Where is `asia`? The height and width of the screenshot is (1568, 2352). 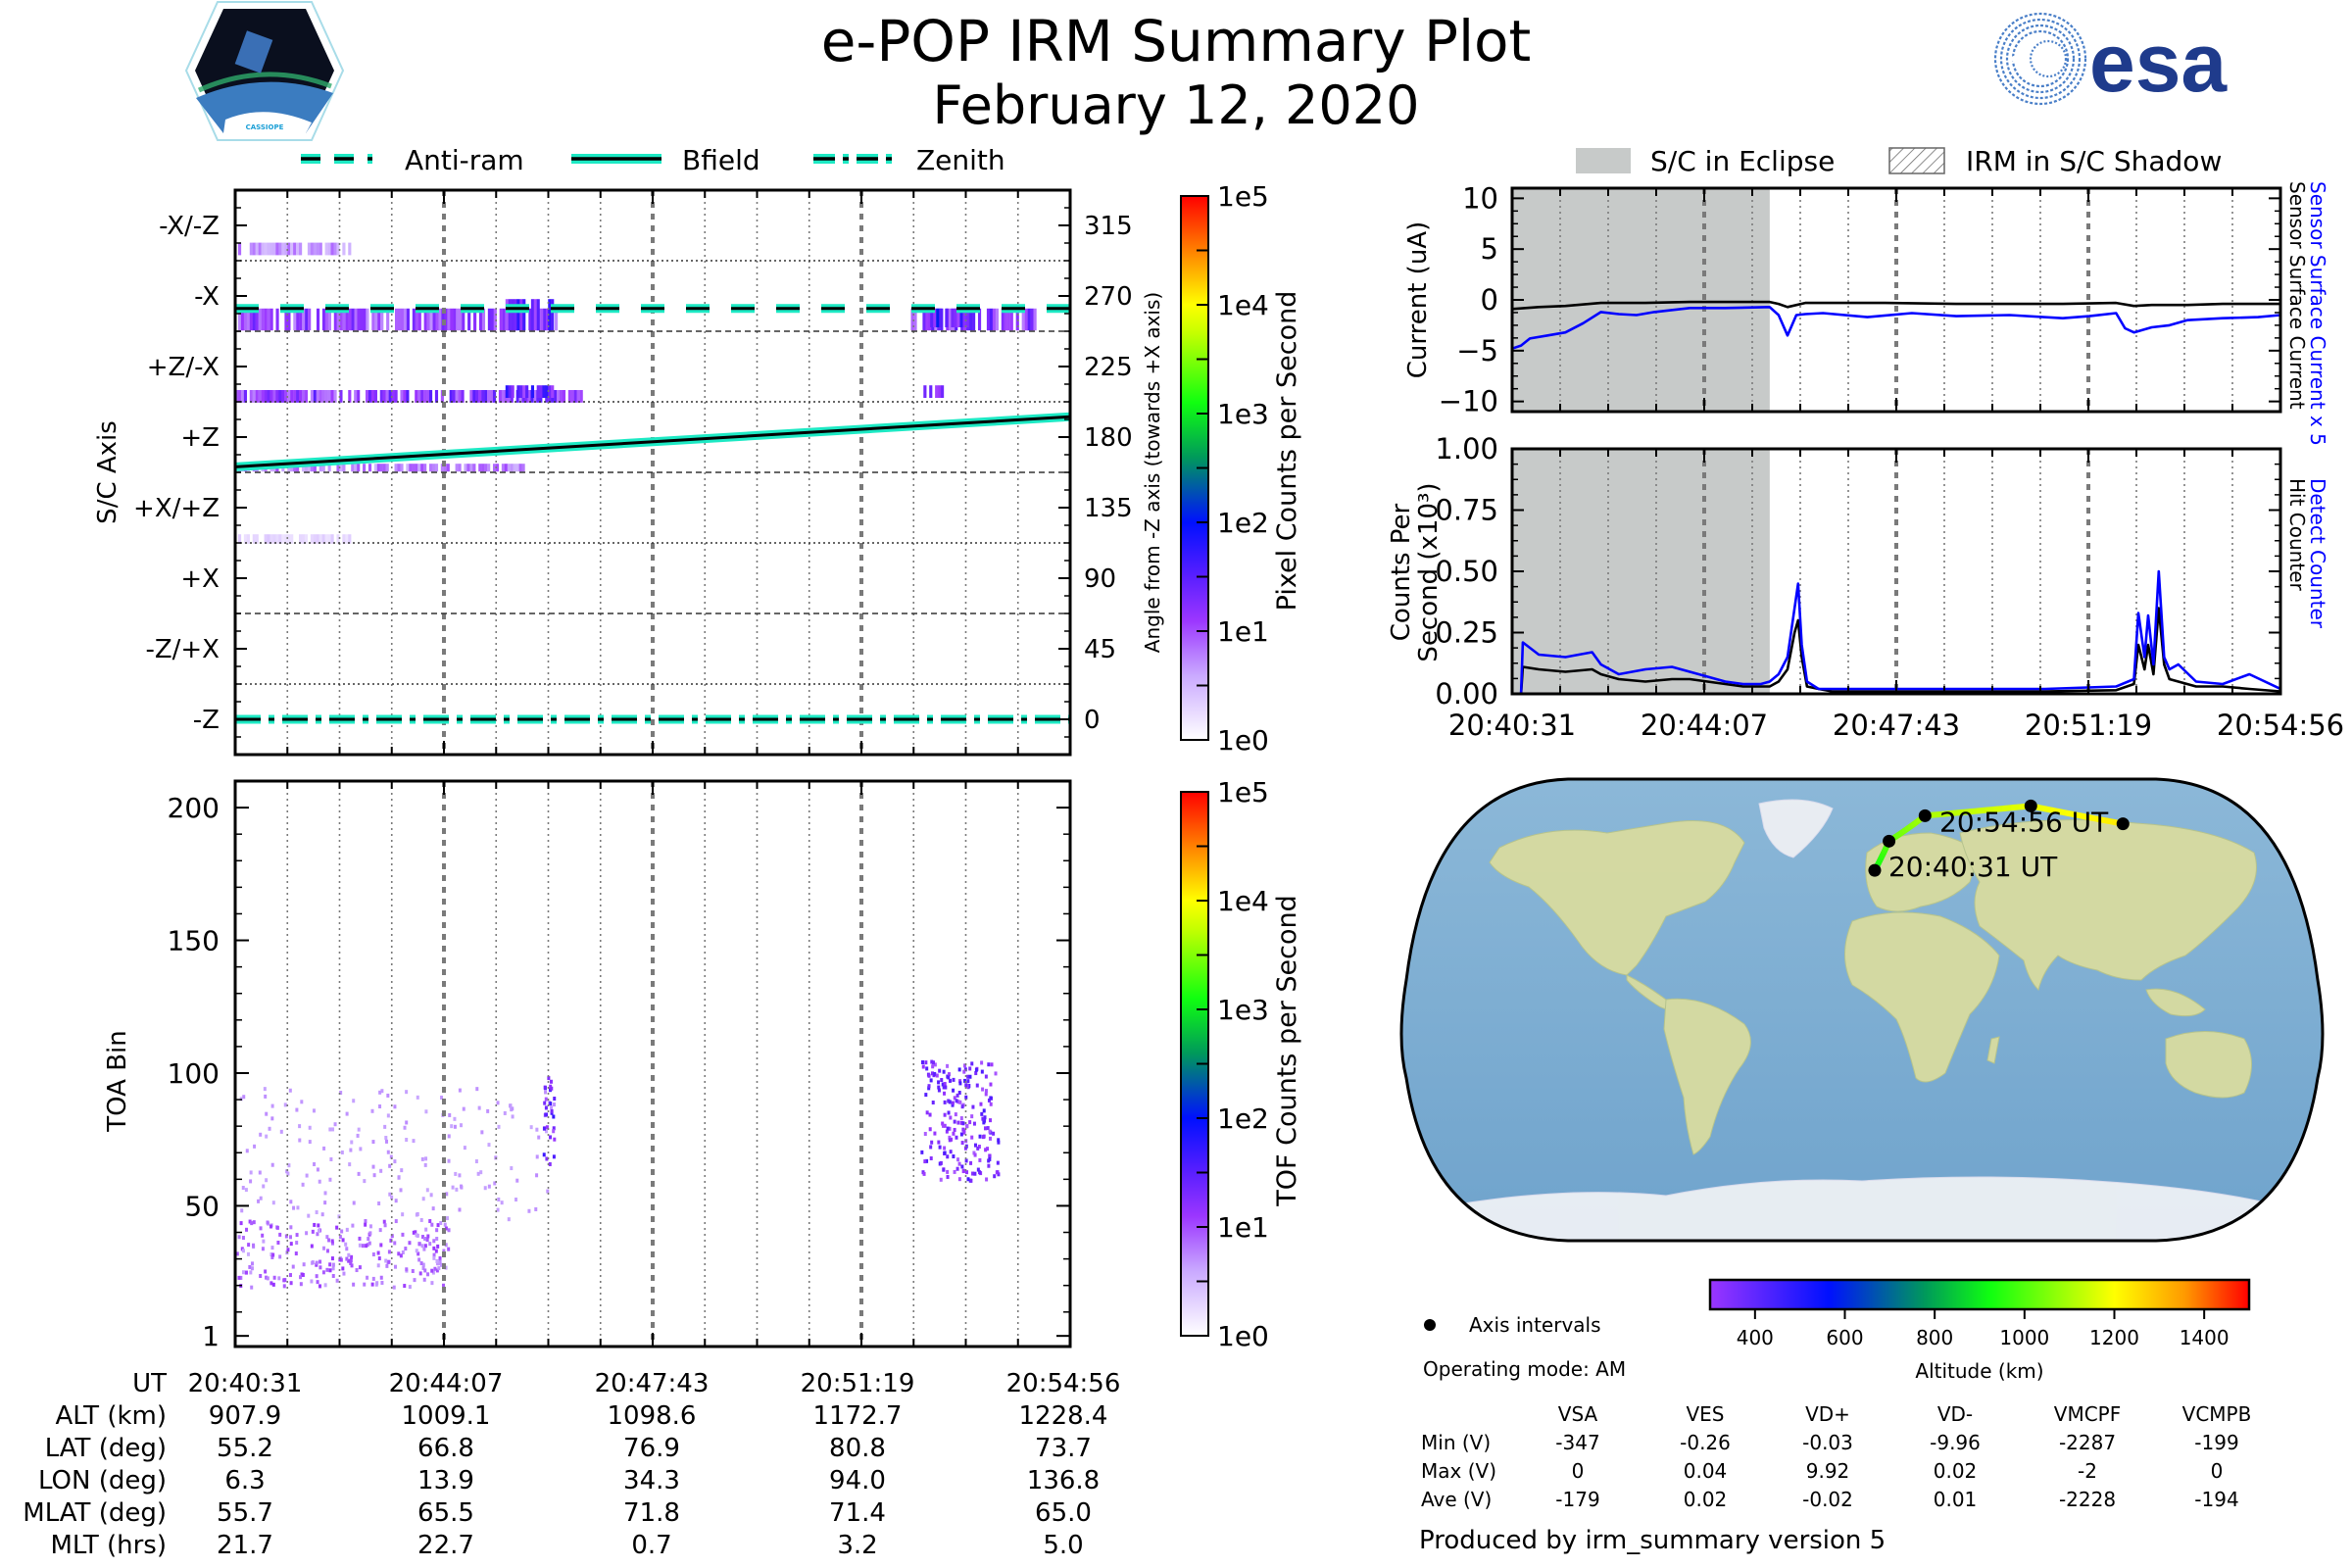 asia is located at coordinates (2108, 905).